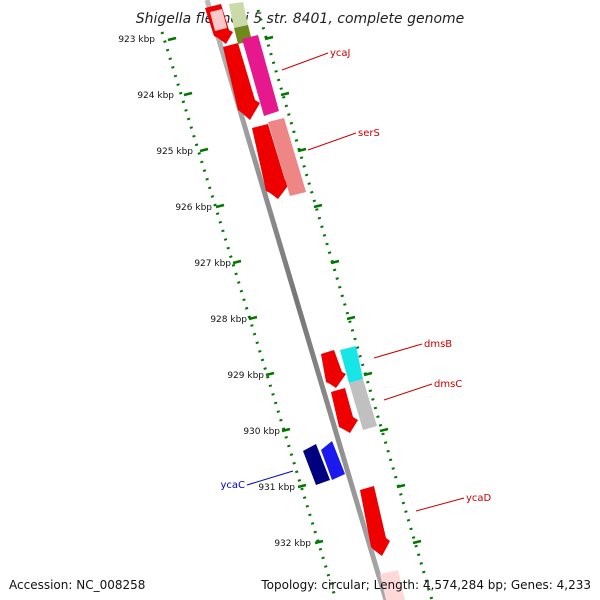  Describe the element at coordinates (212, 264) in the screenshot. I see `tick-label: 927 kbp` at that location.